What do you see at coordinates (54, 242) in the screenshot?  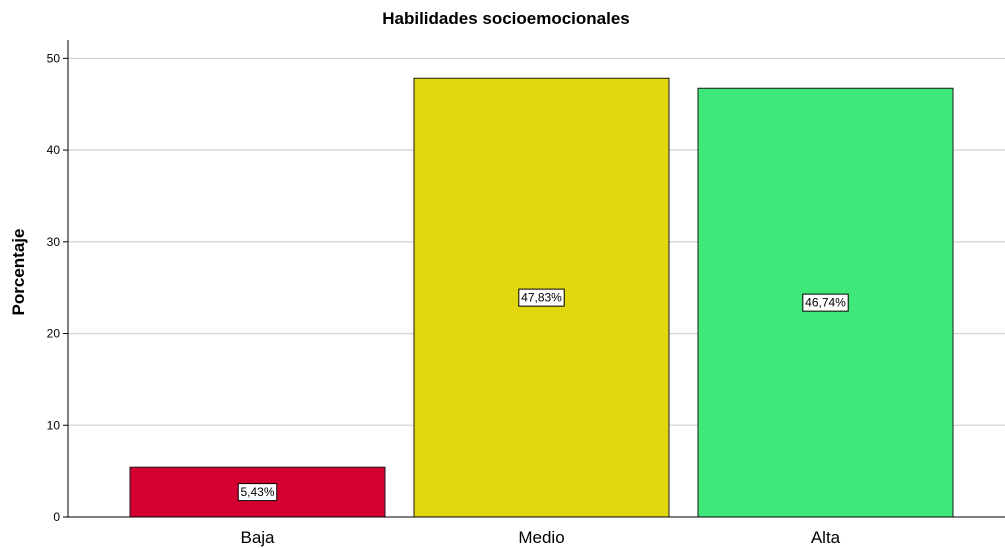 I see `y-tick-label: 30` at bounding box center [54, 242].